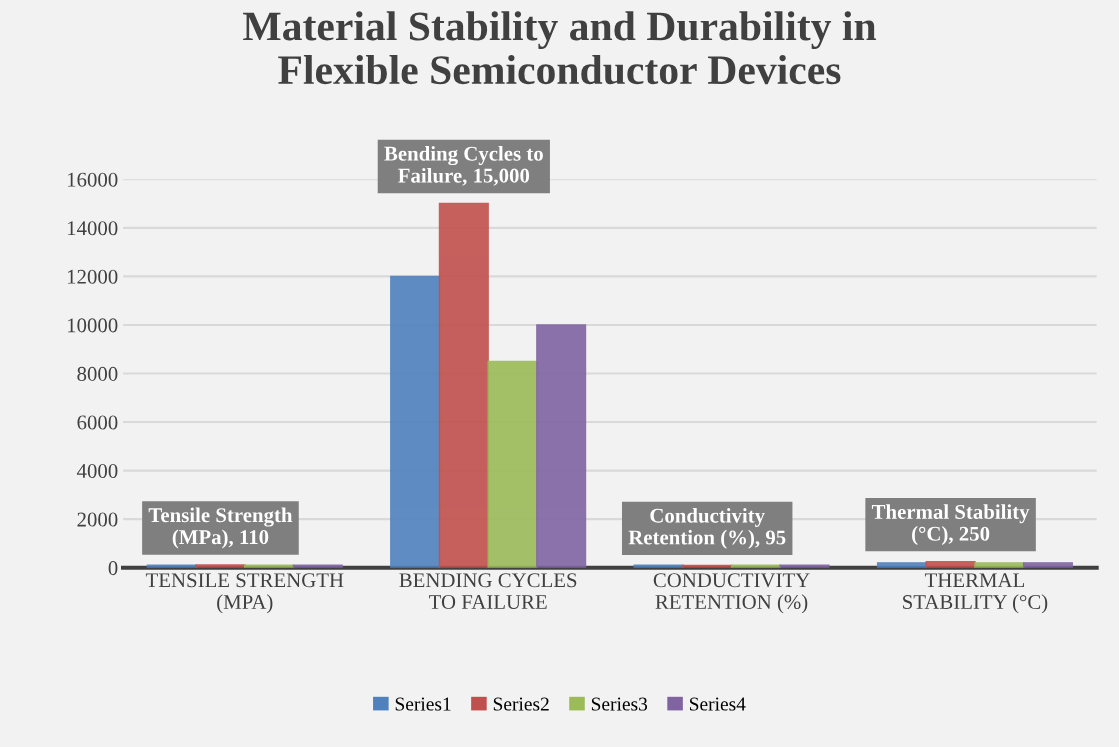  I want to click on legend-label: Series1, so click(423, 704).